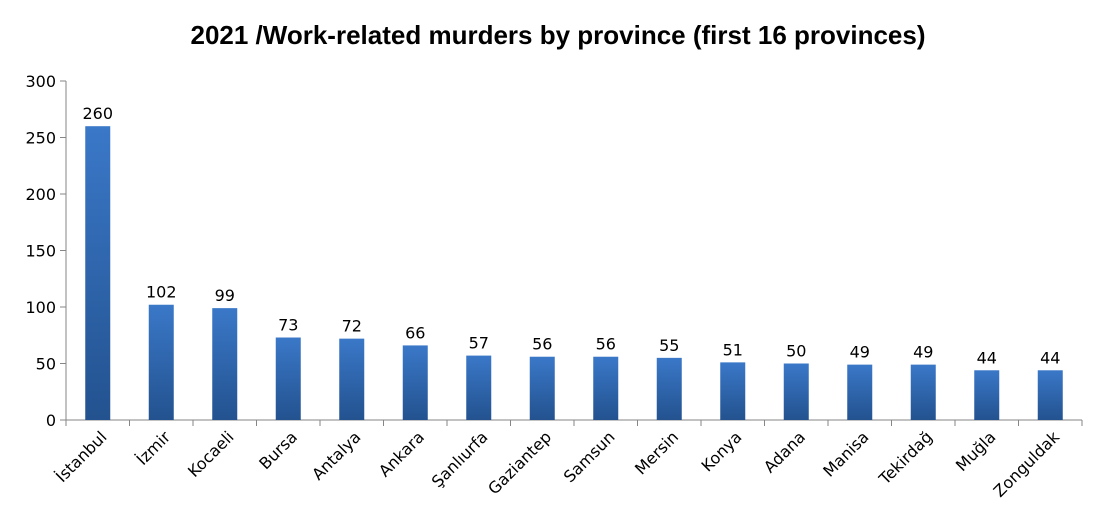 The height and width of the screenshot is (527, 1116). I want to click on x-tick-label: Bursa, so click(278, 450).